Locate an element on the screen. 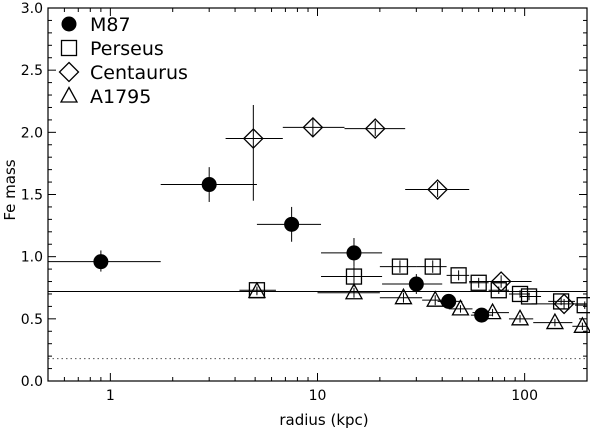 Image resolution: width=590 pixels, height=433 pixels. y-tick-label: 1.0 is located at coordinates (32, 258).